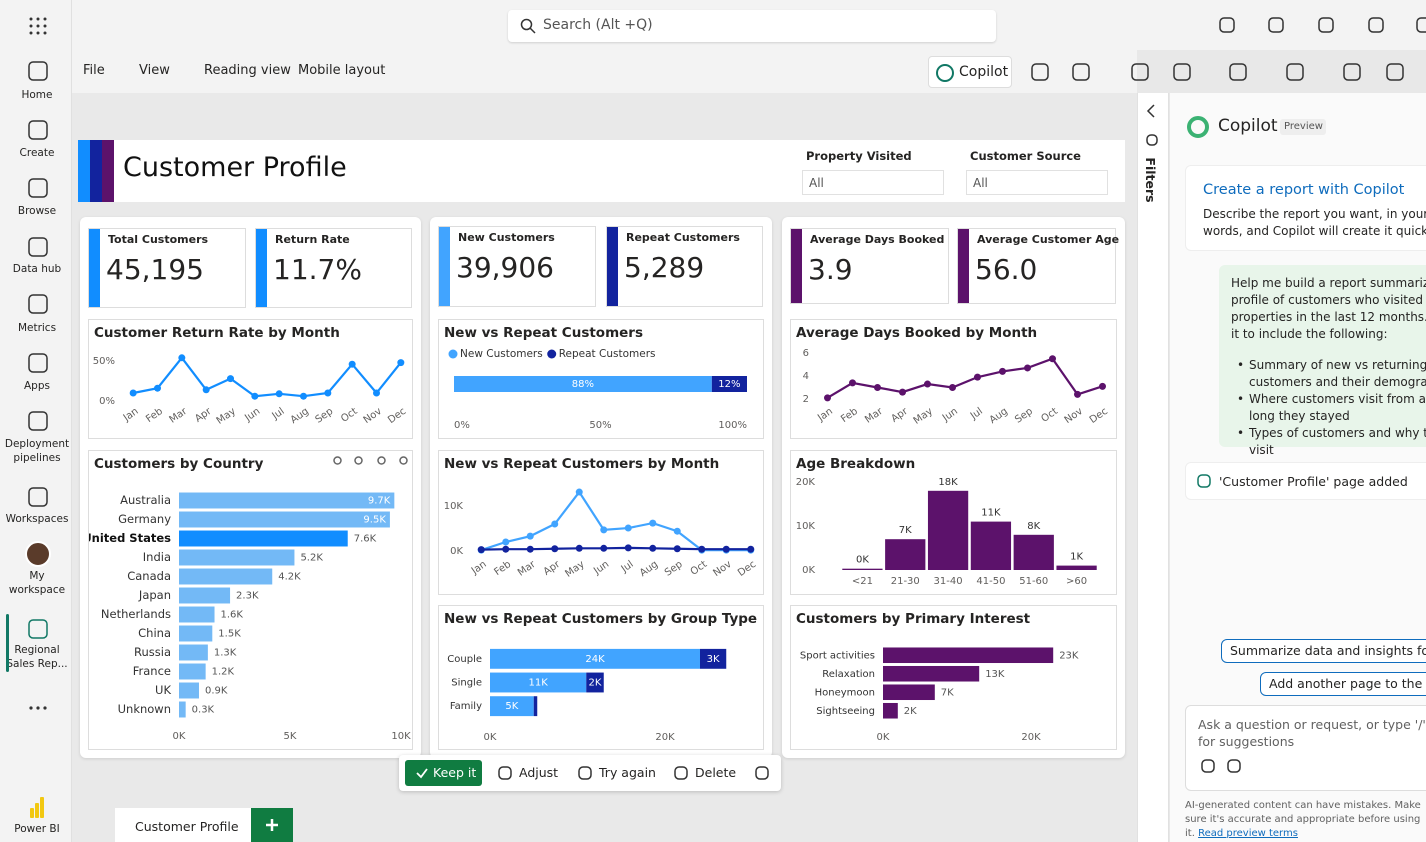 This screenshot has width=1426, height=842. Describe the element at coordinates (627, 772) in the screenshot. I see `action-label: Try again` at that location.